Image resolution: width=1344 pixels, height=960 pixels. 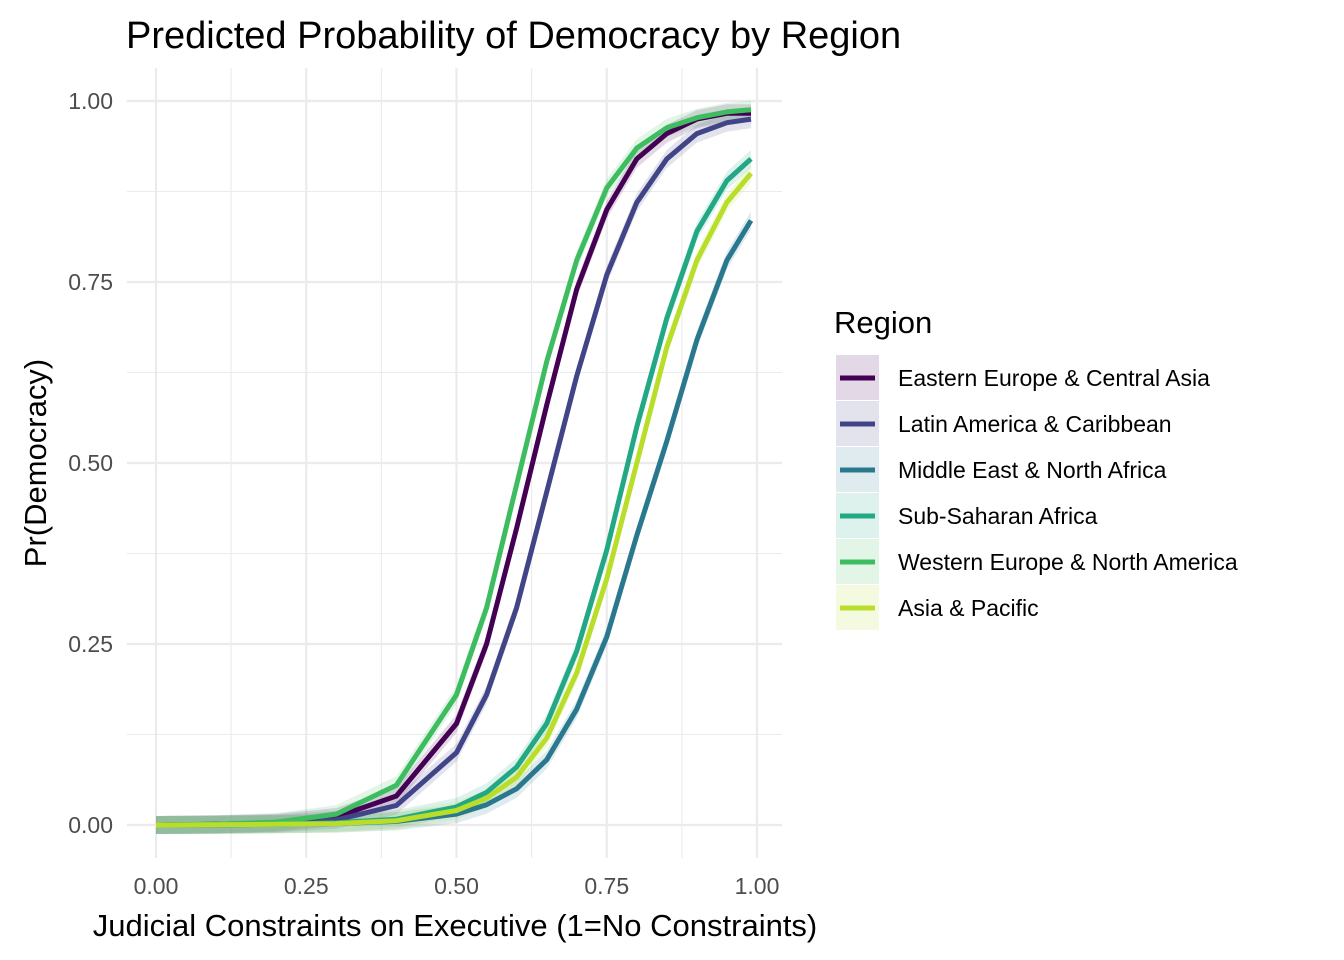 I want to click on legend-label: Eastern Europe & Central Asia, so click(x=1054, y=378).